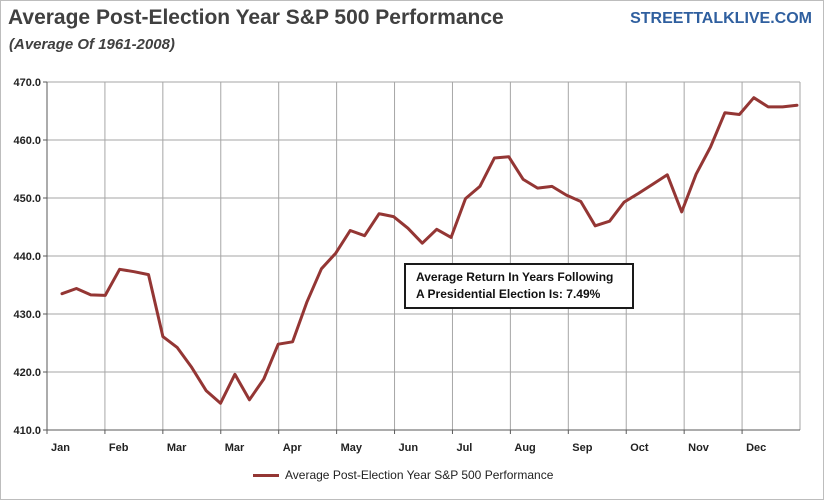 This screenshot has width=826, height=502. Describe the element at coordinates (515, 277) in the screenshot. I see `annotation-line-1: Average Return In Years Following` at that location.